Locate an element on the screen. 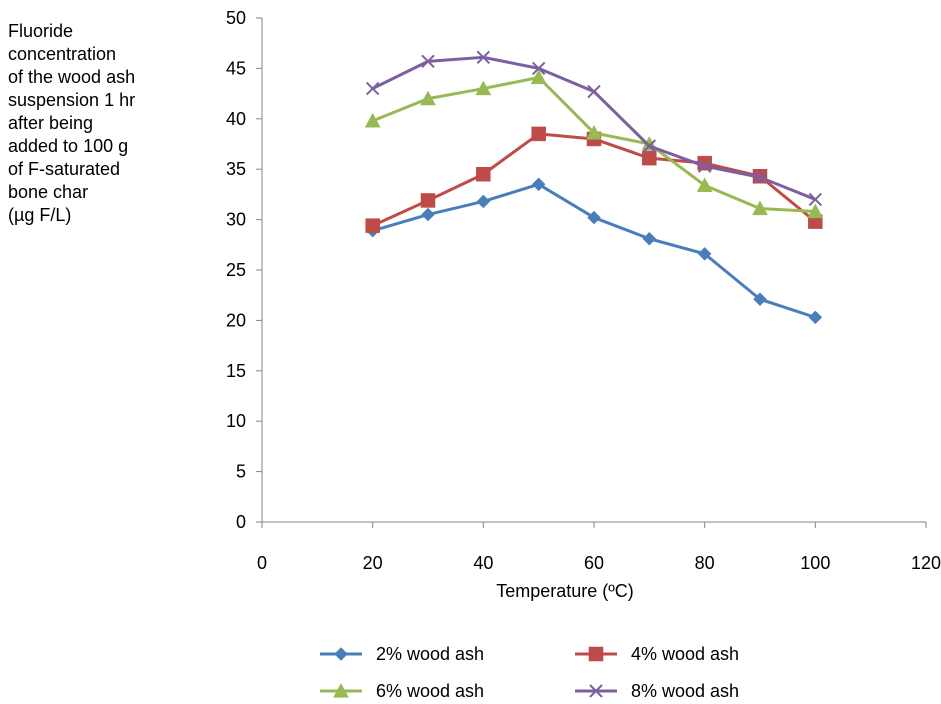 The width and height of the screenshot is (941, 704). legend-label: 6% wood ash is located at coordinates (430, 691).